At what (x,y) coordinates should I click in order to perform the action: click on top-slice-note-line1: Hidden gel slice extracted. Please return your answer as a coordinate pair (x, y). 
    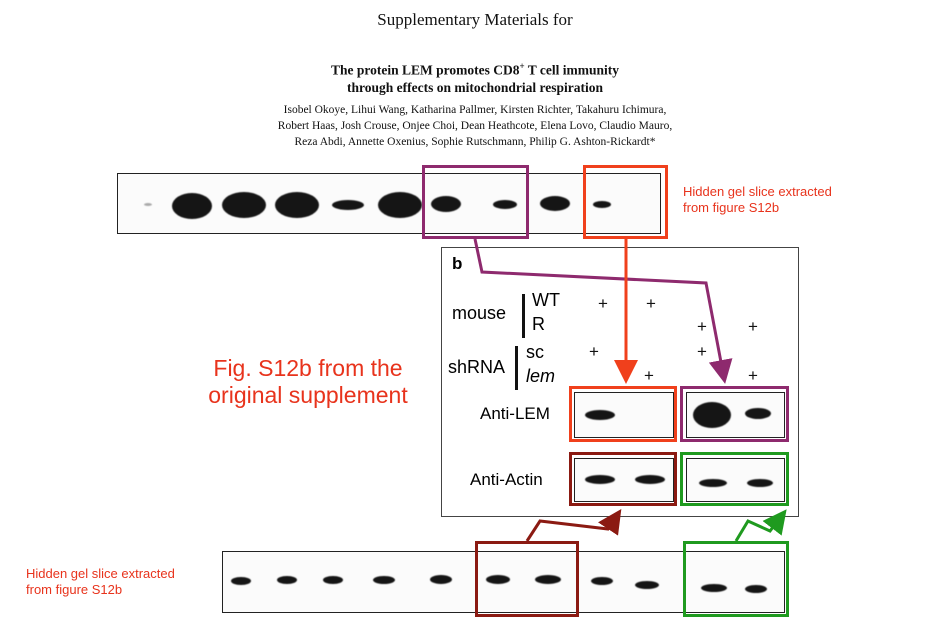
    Looking at the image, I should click on (757, 191).